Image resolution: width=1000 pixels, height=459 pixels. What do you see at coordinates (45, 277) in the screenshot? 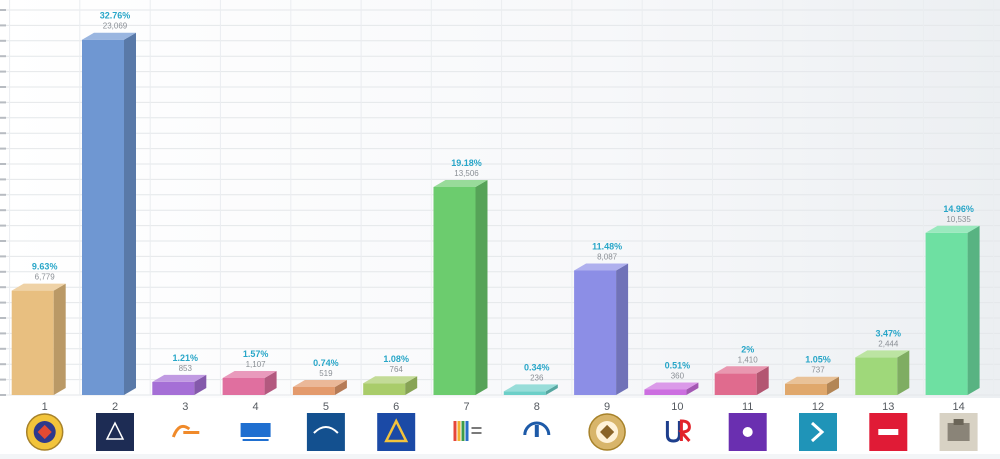
I see `value-label: 6,779` at bounding box center [45, 277].